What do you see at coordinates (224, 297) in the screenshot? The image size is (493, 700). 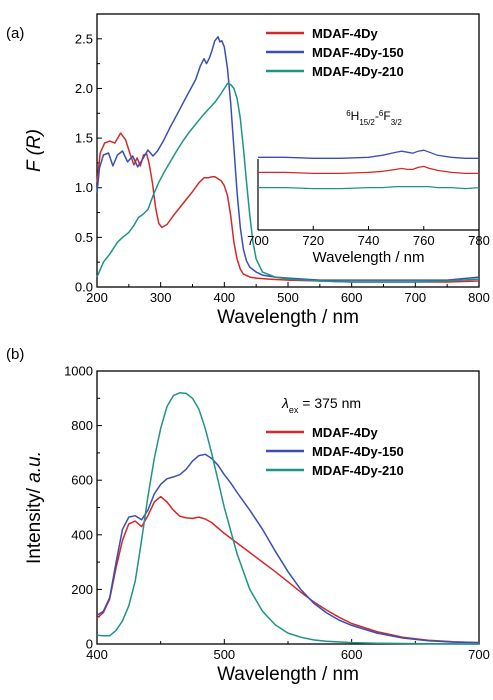 I see `a-x-tick-label: 400` at bounding box center [224, 297].